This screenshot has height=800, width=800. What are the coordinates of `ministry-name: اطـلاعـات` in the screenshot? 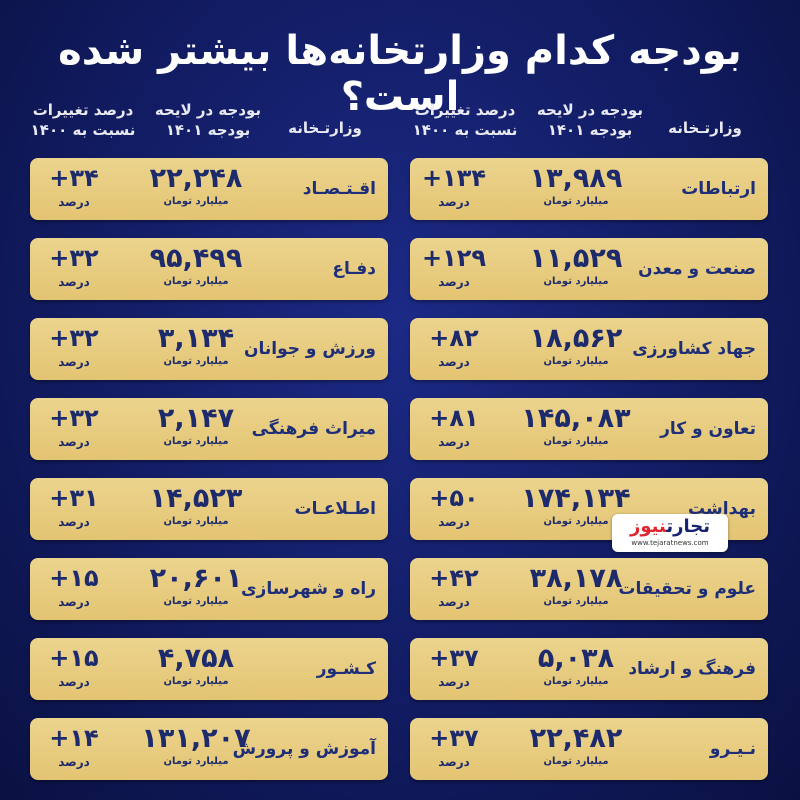 It's located at (335, 509).